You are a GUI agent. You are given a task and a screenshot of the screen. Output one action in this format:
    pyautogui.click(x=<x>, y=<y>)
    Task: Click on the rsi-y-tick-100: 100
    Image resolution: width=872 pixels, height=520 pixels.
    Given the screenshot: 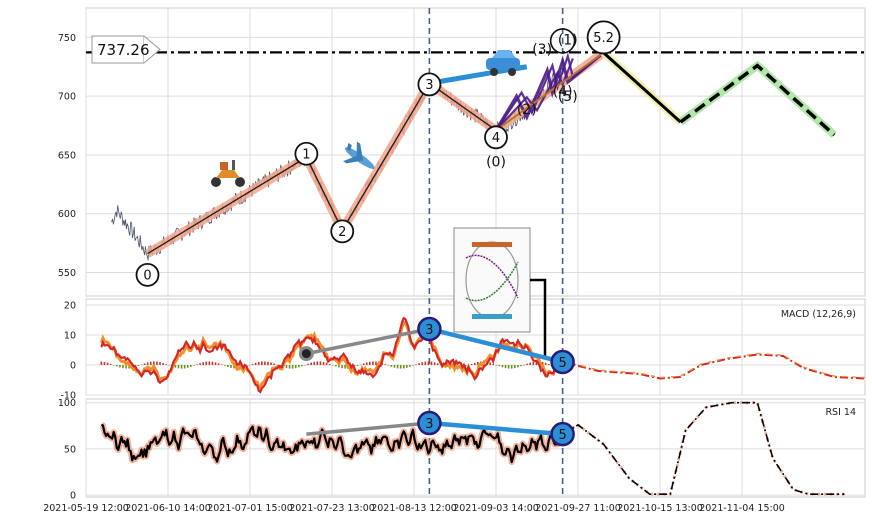 What is the action you would take?
    pyautogui.click(x=67, y=403)
    